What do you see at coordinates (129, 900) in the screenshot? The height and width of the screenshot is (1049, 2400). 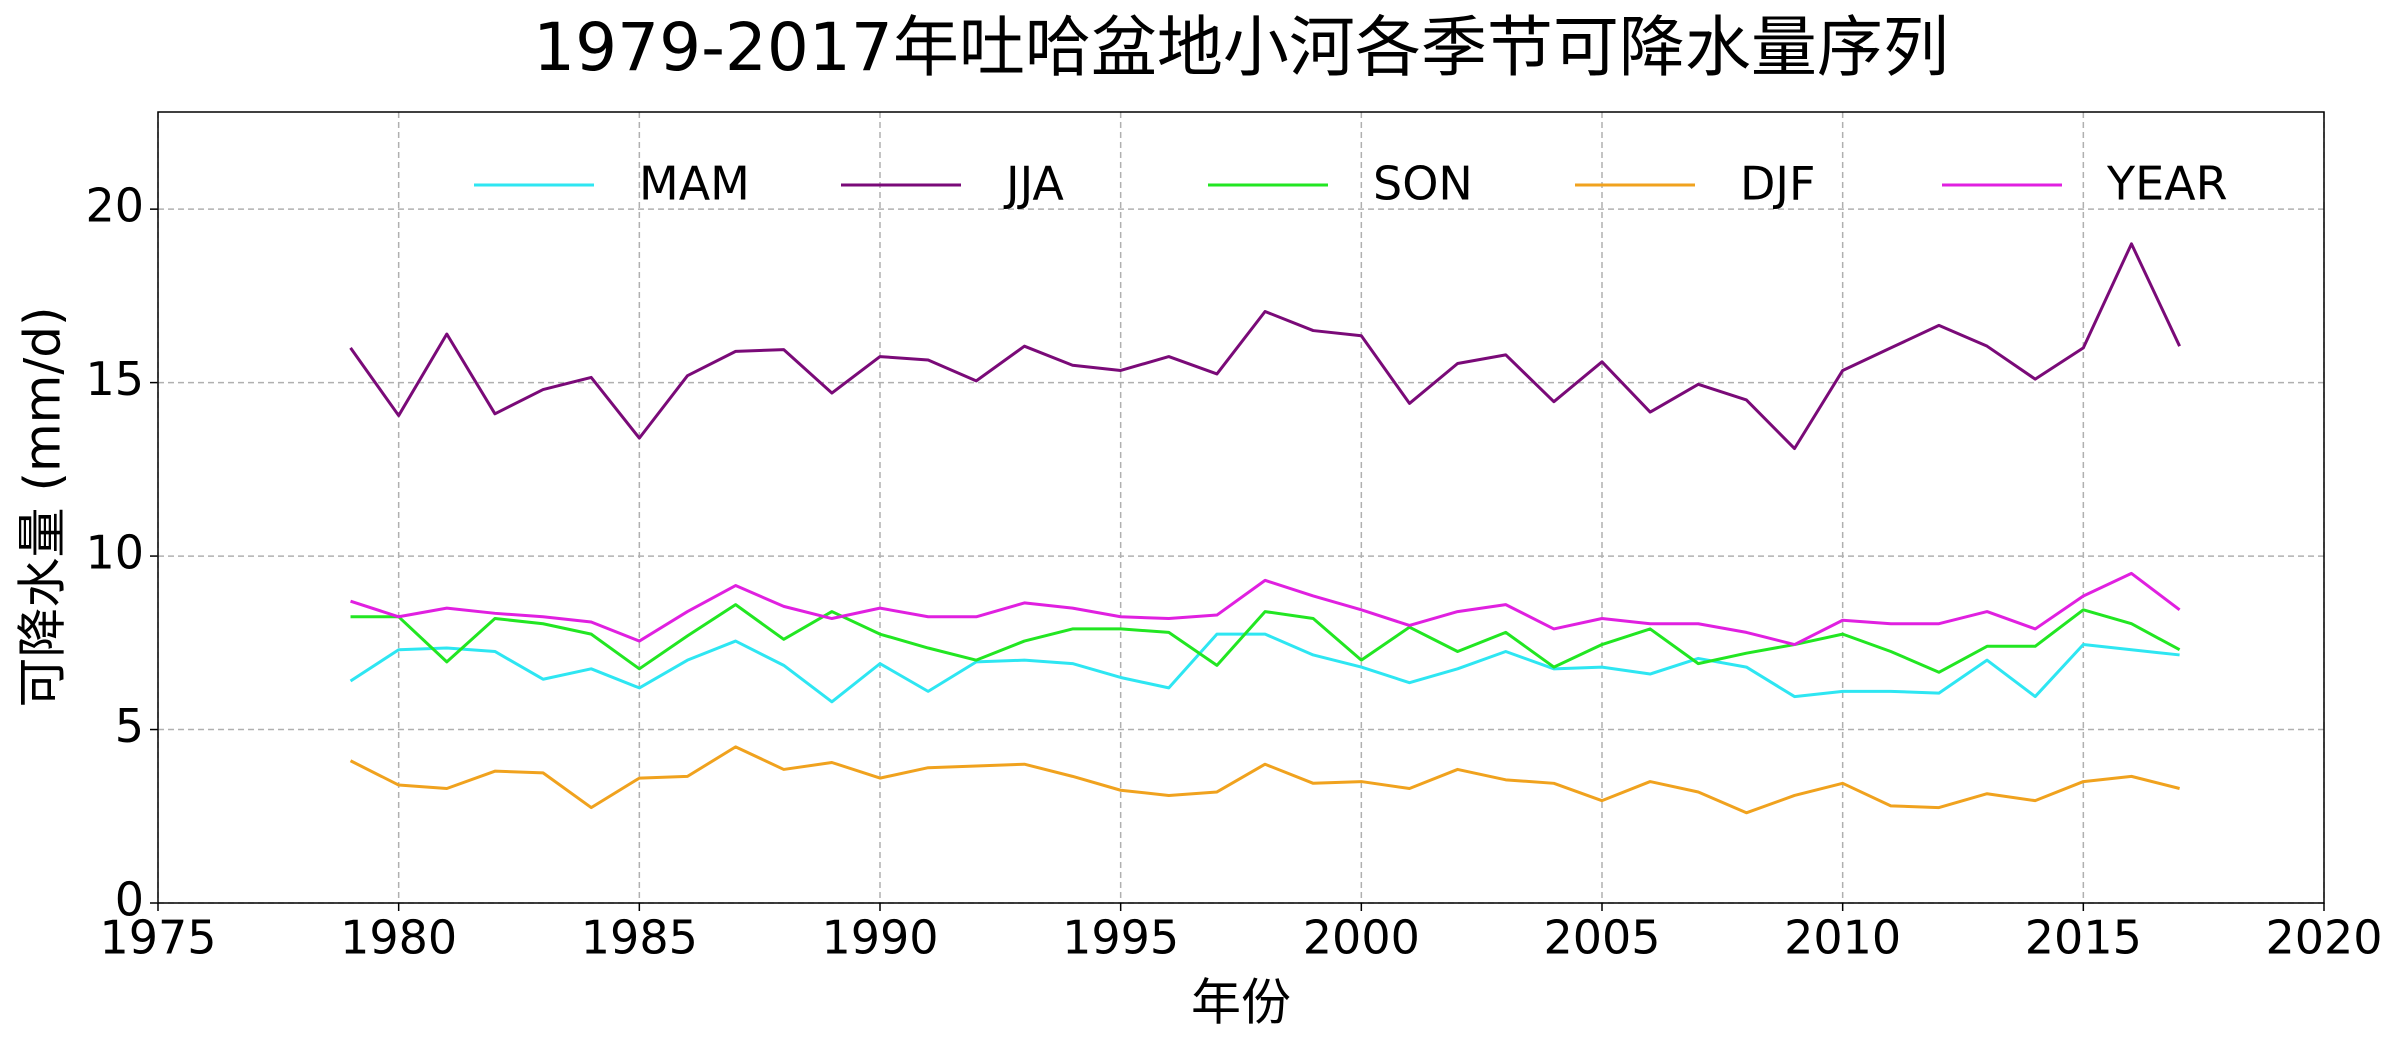 I see `y-tick-label: 0` at bounding box center [129, 900].